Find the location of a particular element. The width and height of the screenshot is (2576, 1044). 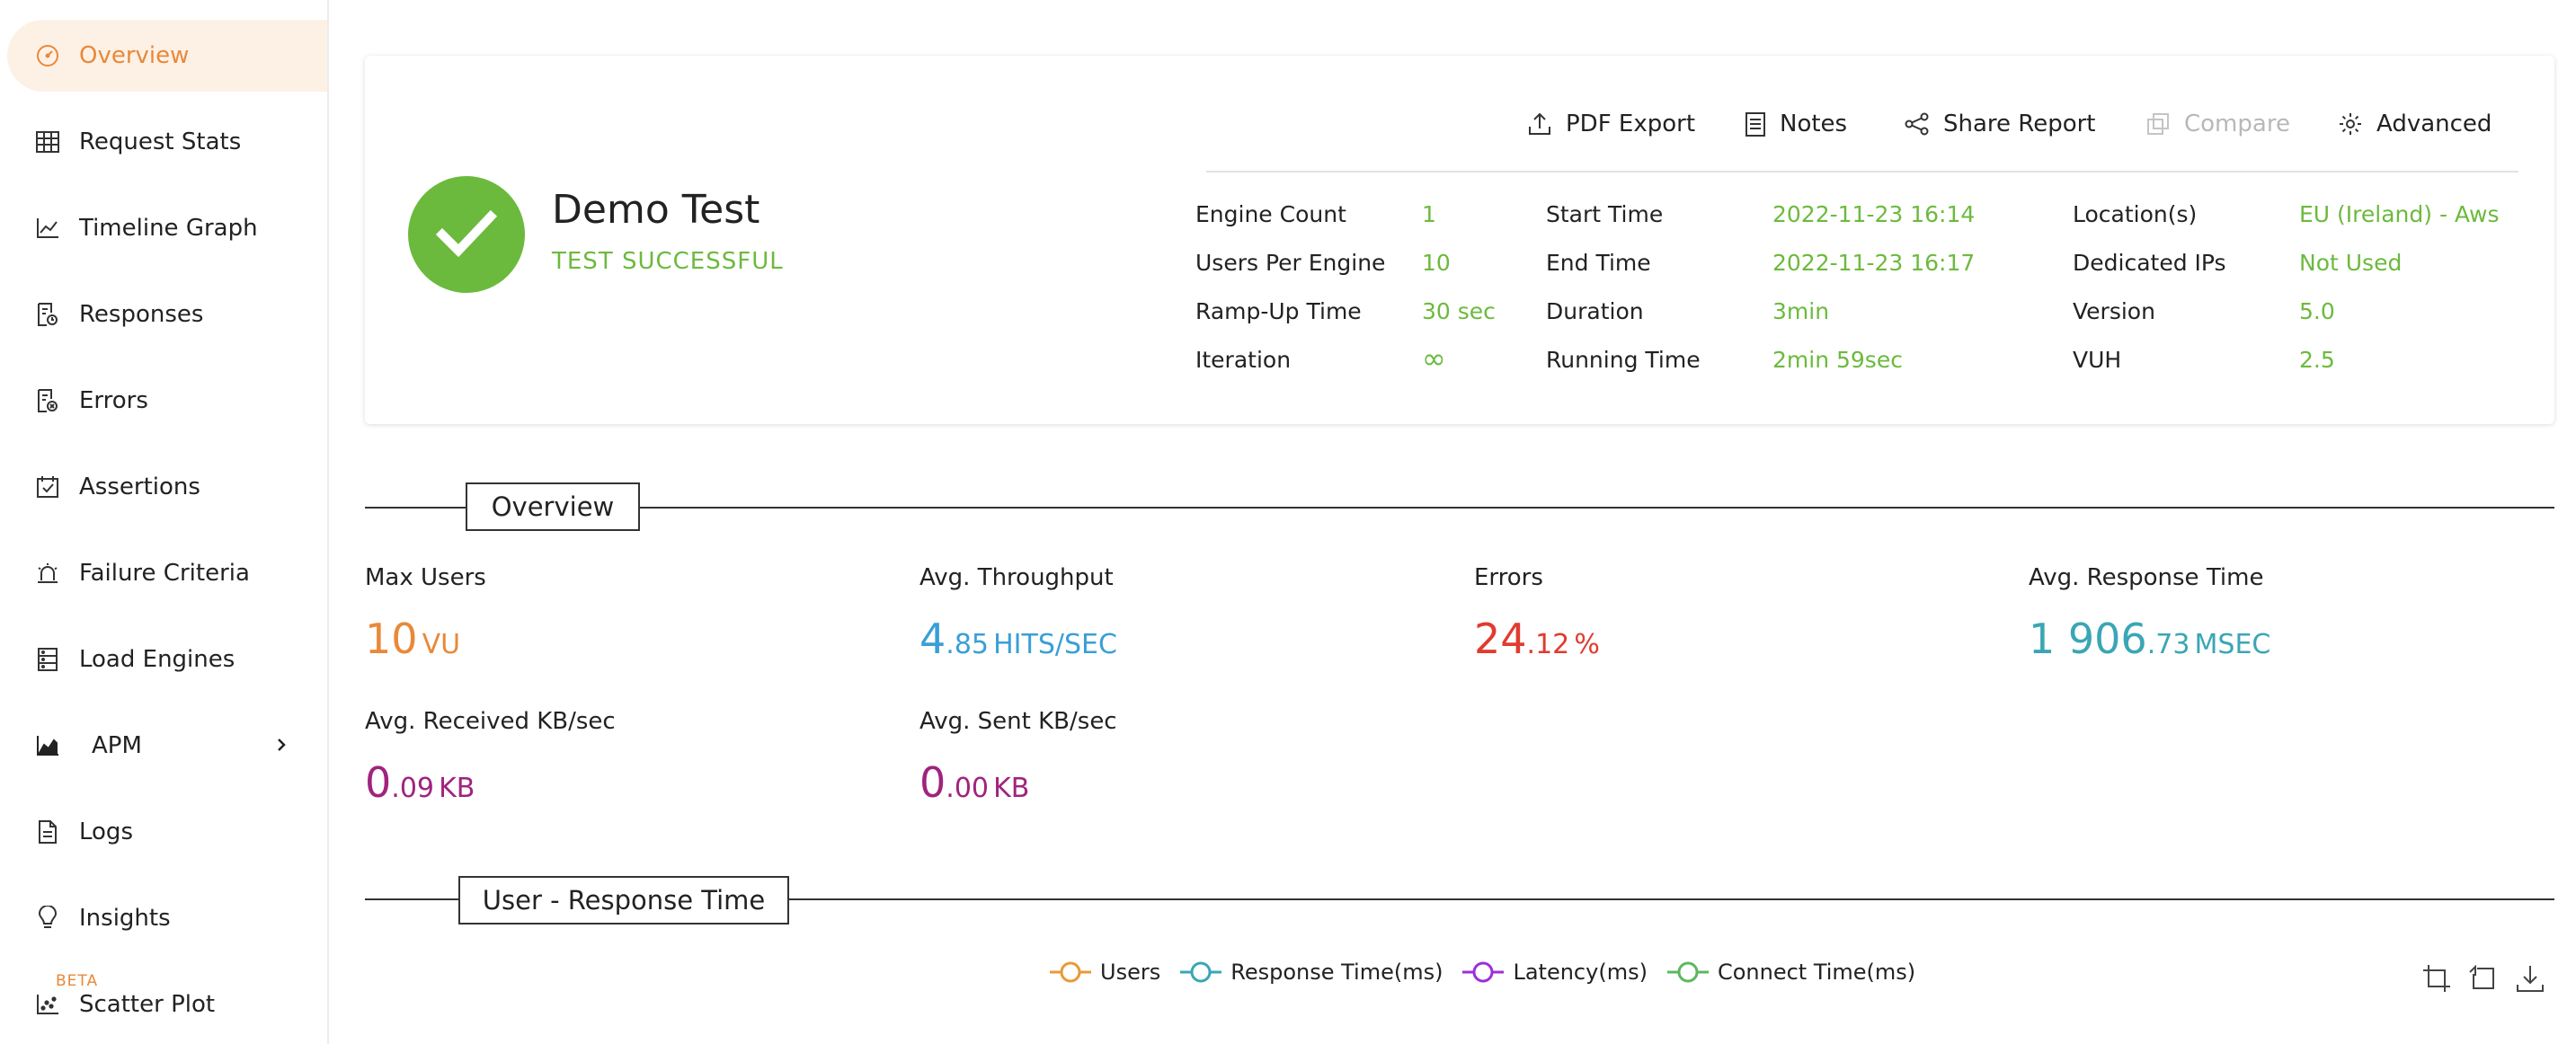

avg-received-label: Avg. Received KB/sec is located at coordinates (490, 721).